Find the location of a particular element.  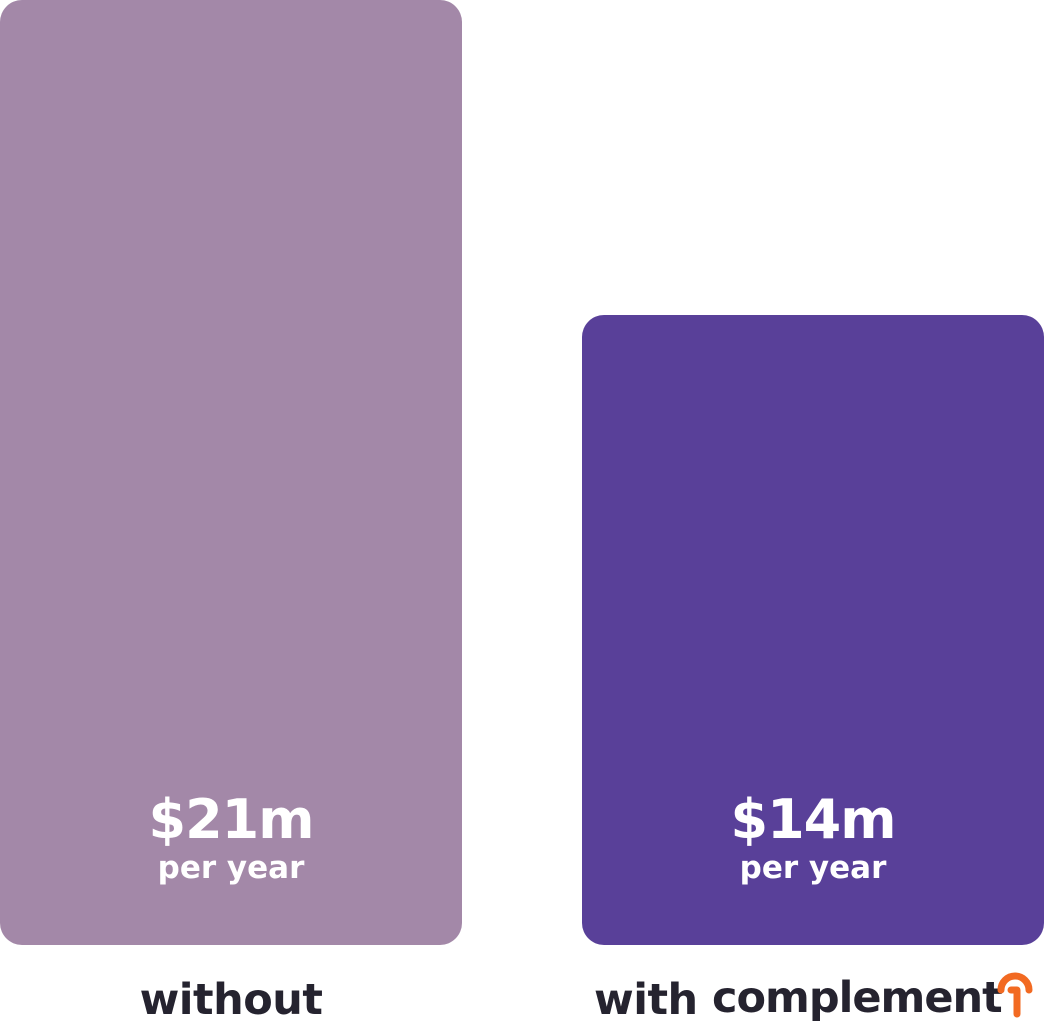

bar-unit-label-with: per year is located at coordinates (813, 868).